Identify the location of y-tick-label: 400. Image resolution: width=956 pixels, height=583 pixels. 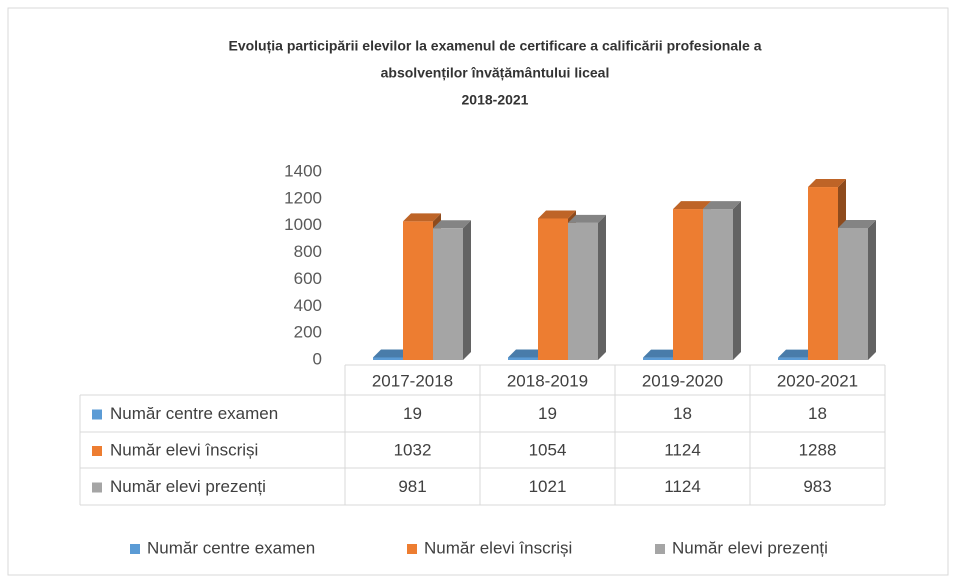
(308, 305).